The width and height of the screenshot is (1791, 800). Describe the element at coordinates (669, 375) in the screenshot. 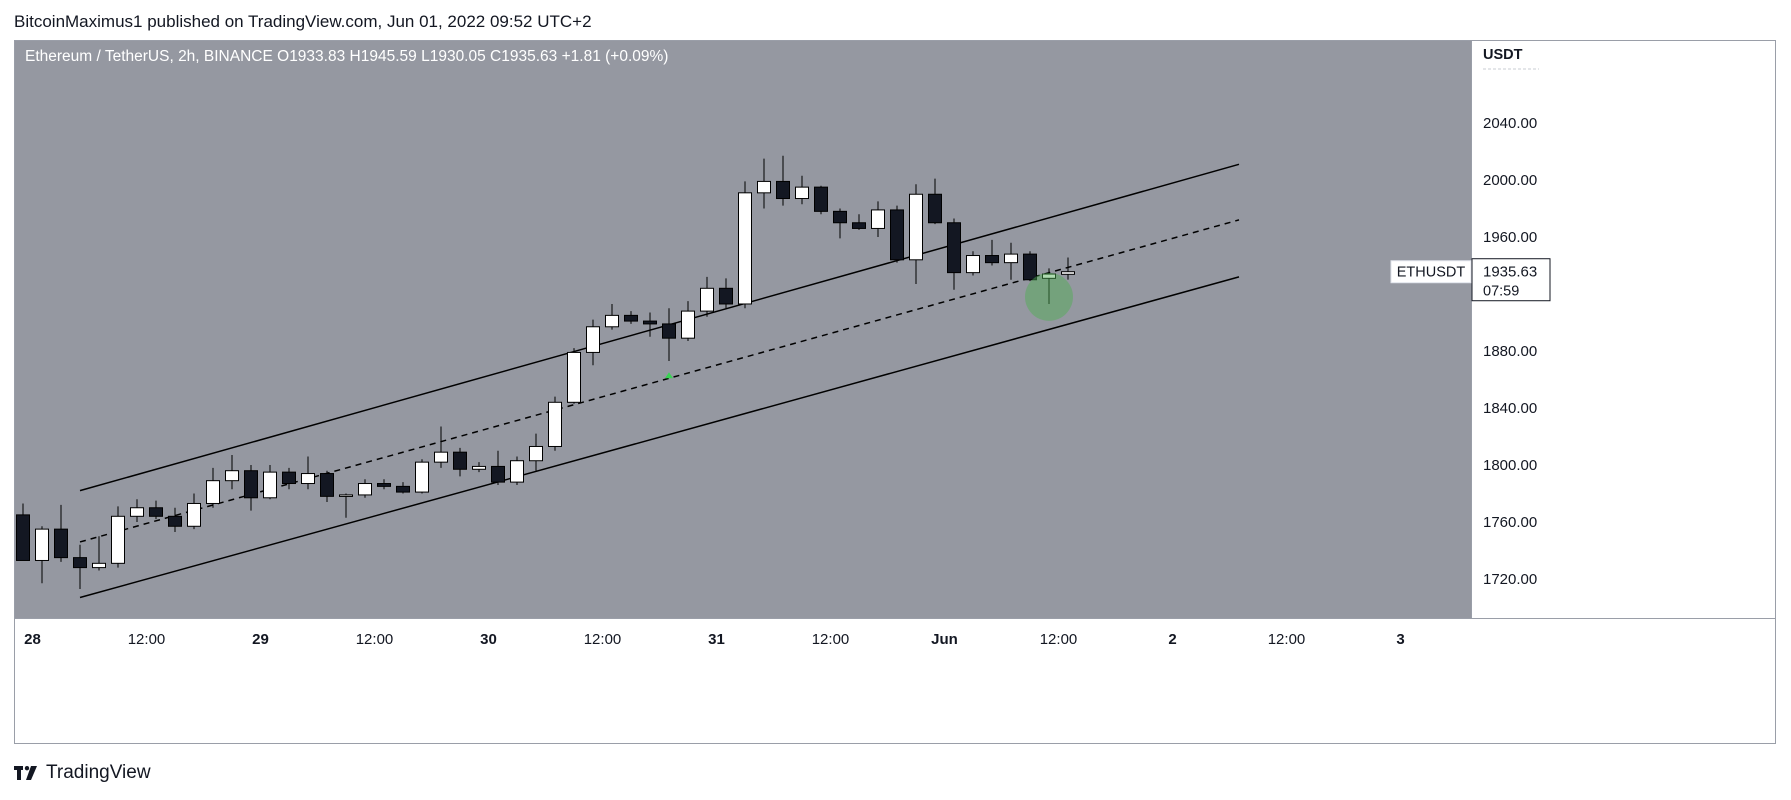

I see `green-arrow-marker` at that location.